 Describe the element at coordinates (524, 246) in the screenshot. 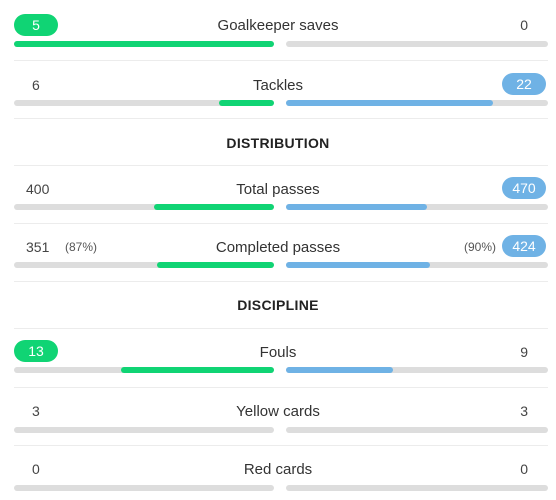

I see `away-value-pill: 424` at that location.